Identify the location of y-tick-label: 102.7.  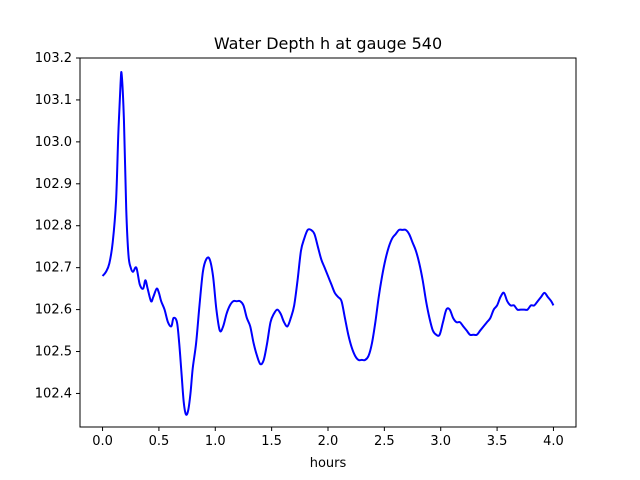
(53, 268).